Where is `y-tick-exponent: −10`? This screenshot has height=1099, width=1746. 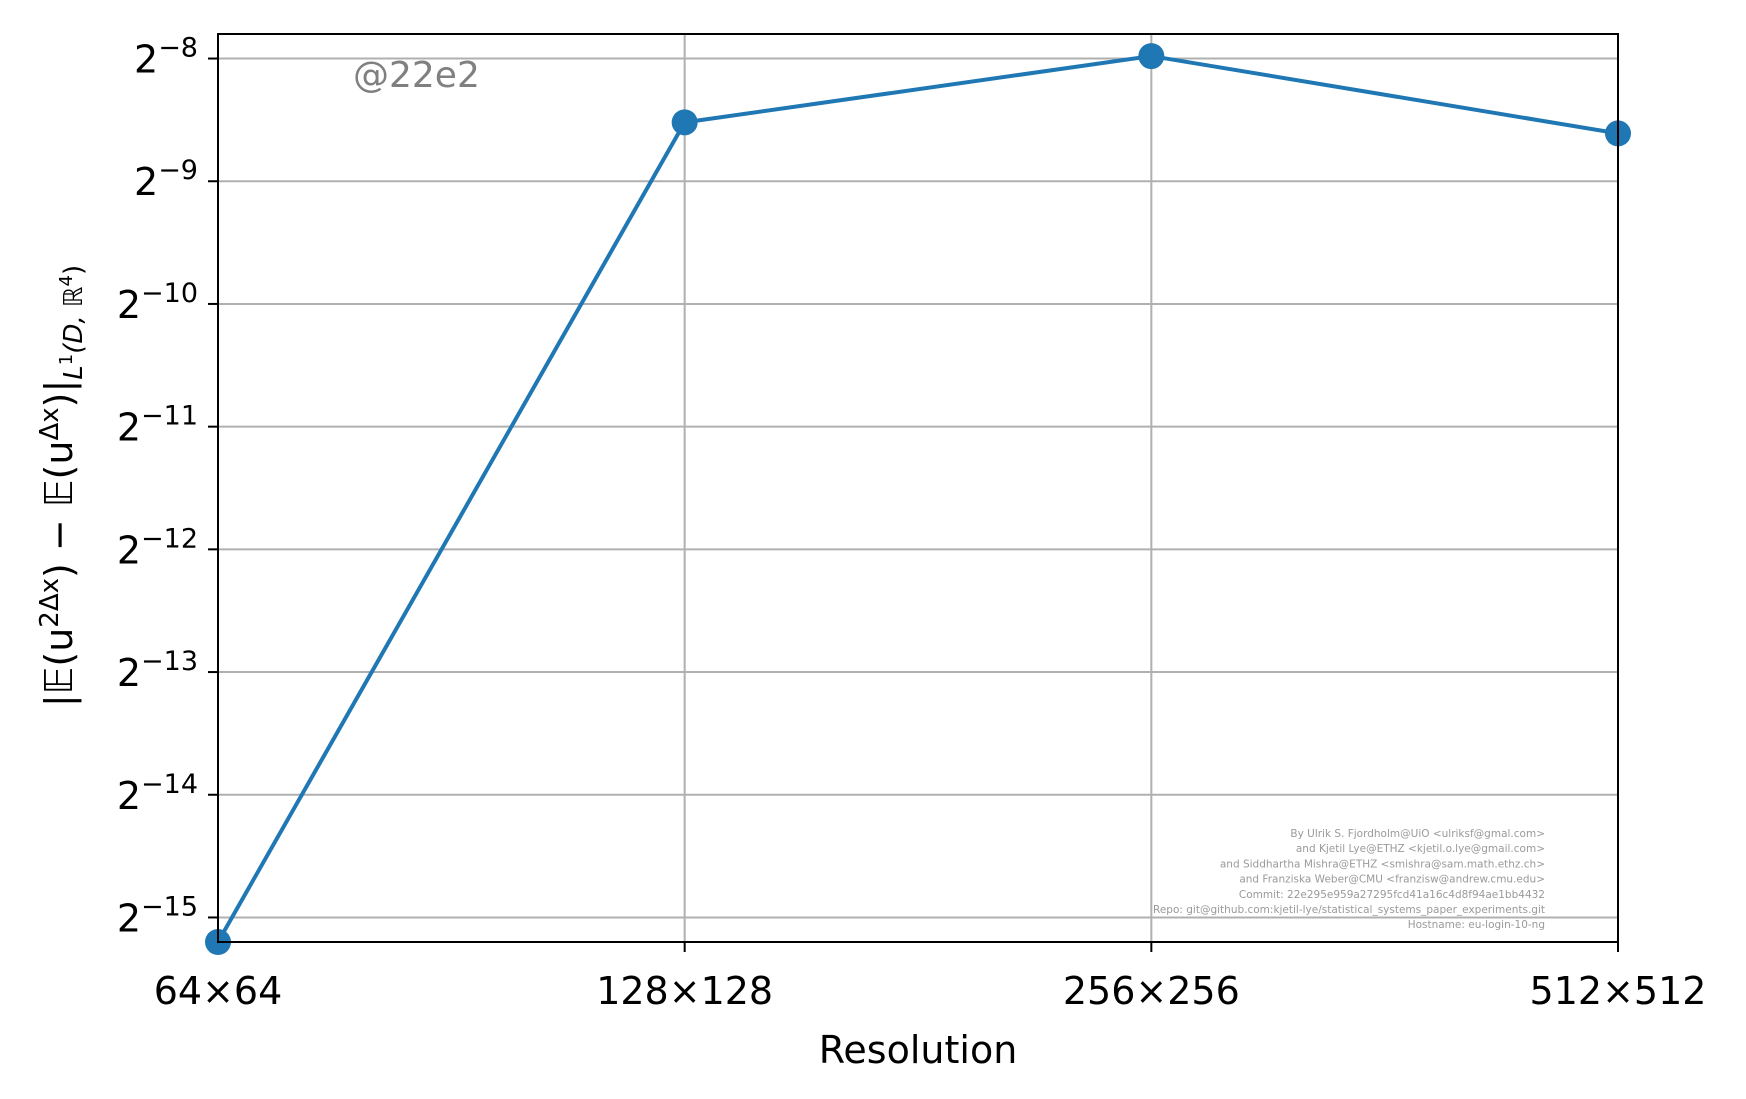 y-tick-exponent: −10 is located at coordinates (169, 293).